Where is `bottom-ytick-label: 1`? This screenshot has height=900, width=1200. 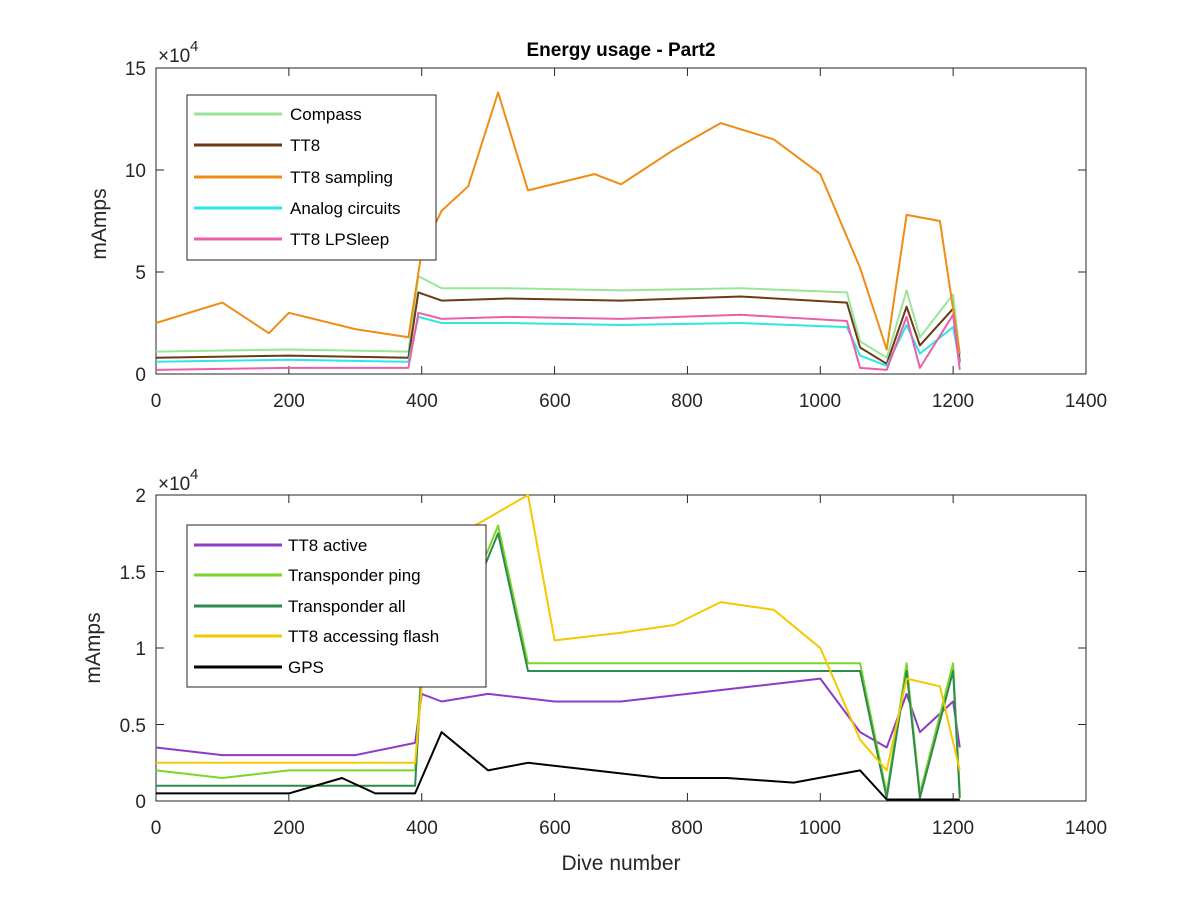
bottom-ytick-label: 1 is located at coordinates (140, 649).